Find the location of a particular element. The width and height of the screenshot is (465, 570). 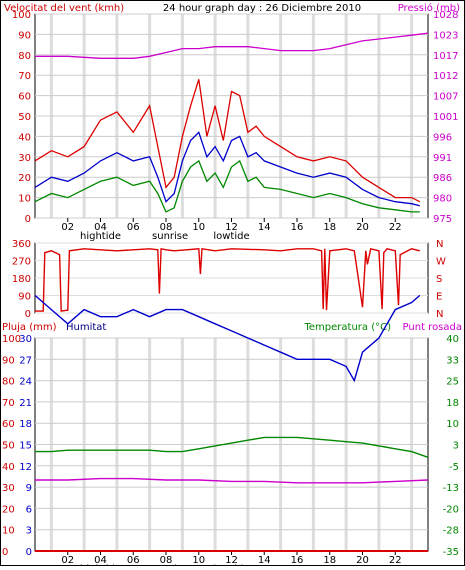

wind-x-tick-label: 08 is located at coordinates (166, 227).